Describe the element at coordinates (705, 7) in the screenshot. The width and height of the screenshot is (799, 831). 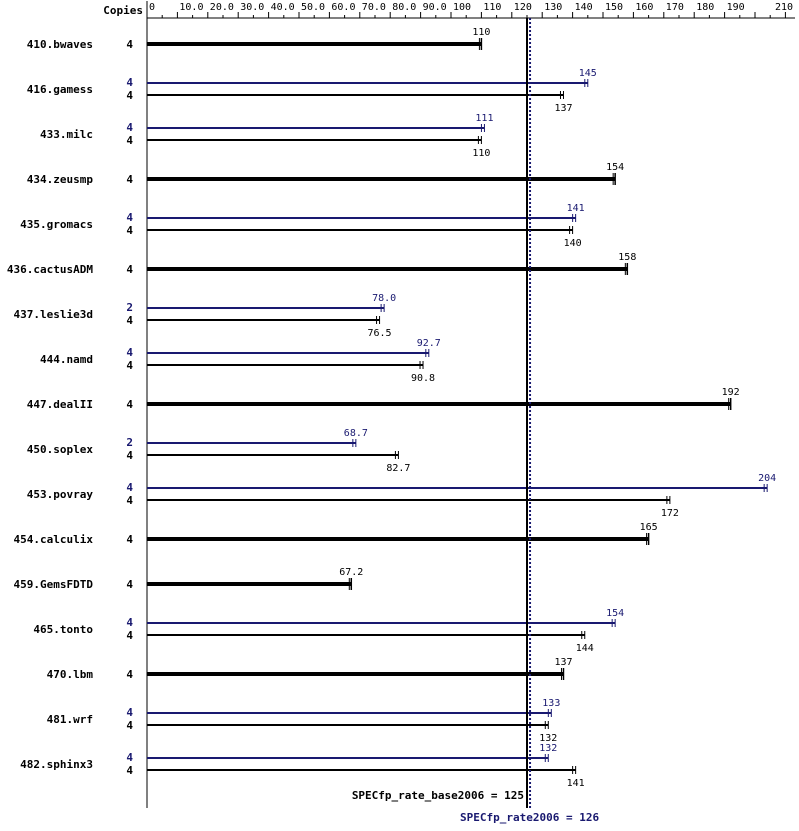
I see `x-tick-label: 180` at that location.